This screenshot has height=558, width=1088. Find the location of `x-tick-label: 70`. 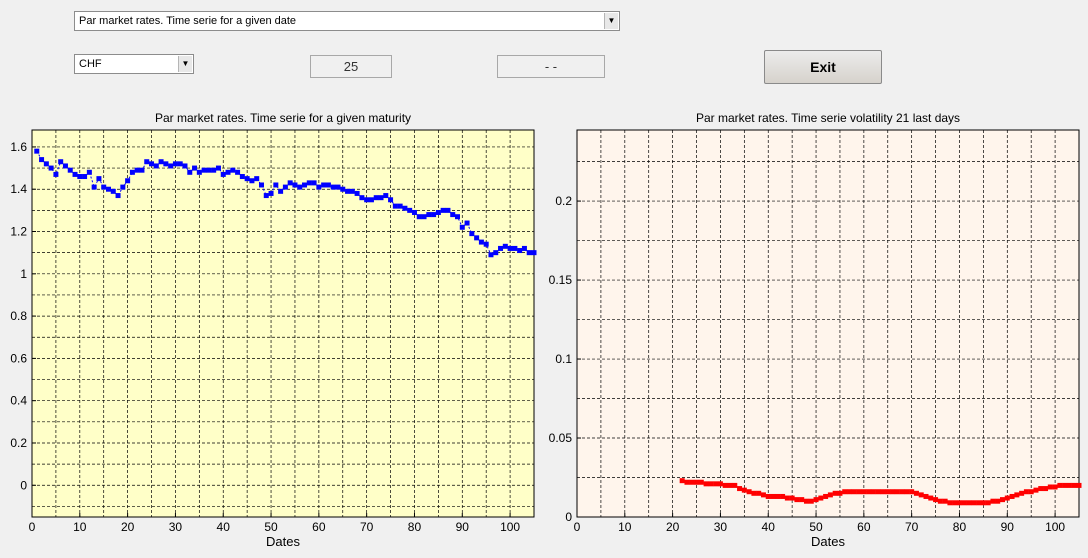

x-tick-label: 70 is located at coordinates (912, 527).